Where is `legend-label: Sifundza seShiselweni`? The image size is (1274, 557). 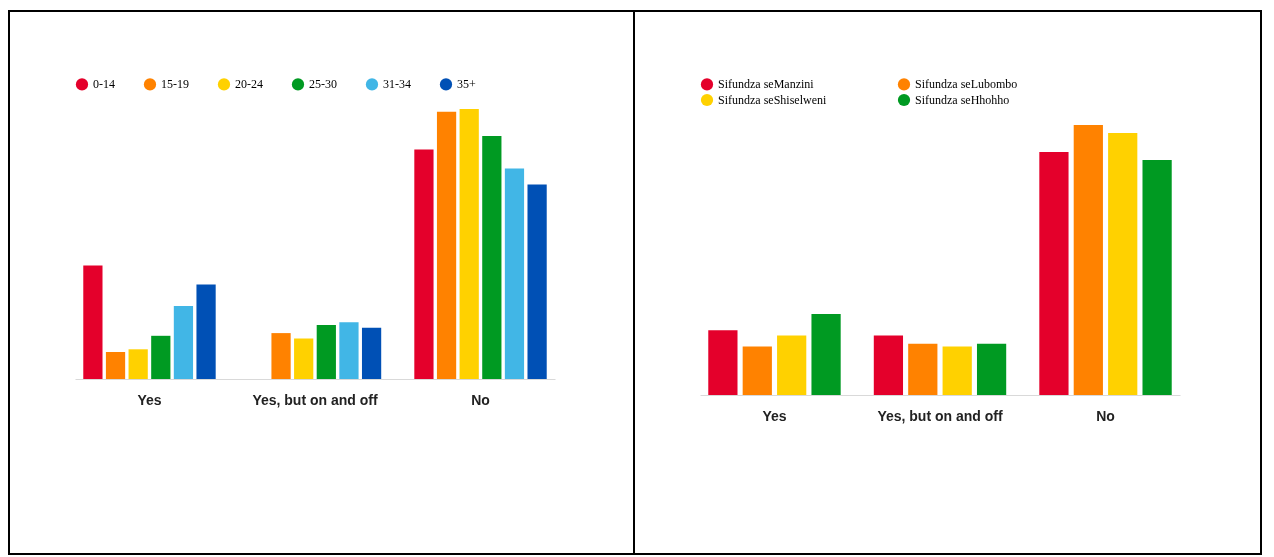 legend-label: Sifundza seShiselweni is located at coordinates (772, 100).